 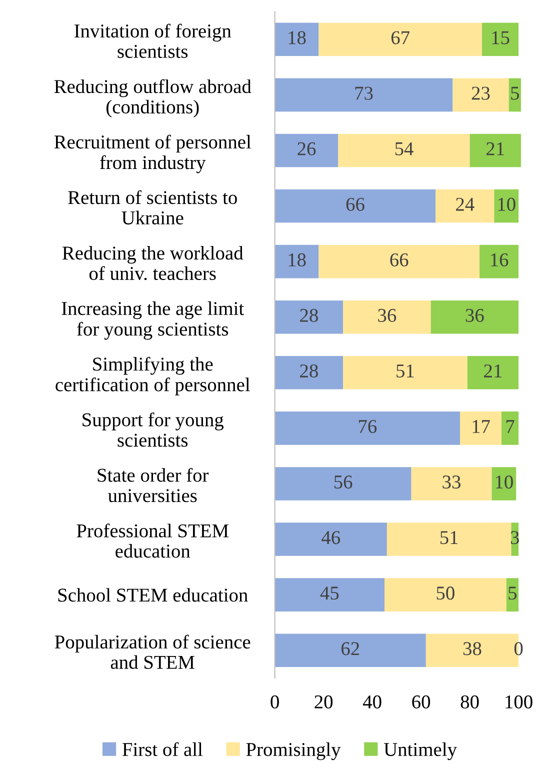 What do you see at coordinates (152, 651) in the screenshot?
I see `y-tick-label: Popularization of science and STEM` at bounding box center [152, 651].